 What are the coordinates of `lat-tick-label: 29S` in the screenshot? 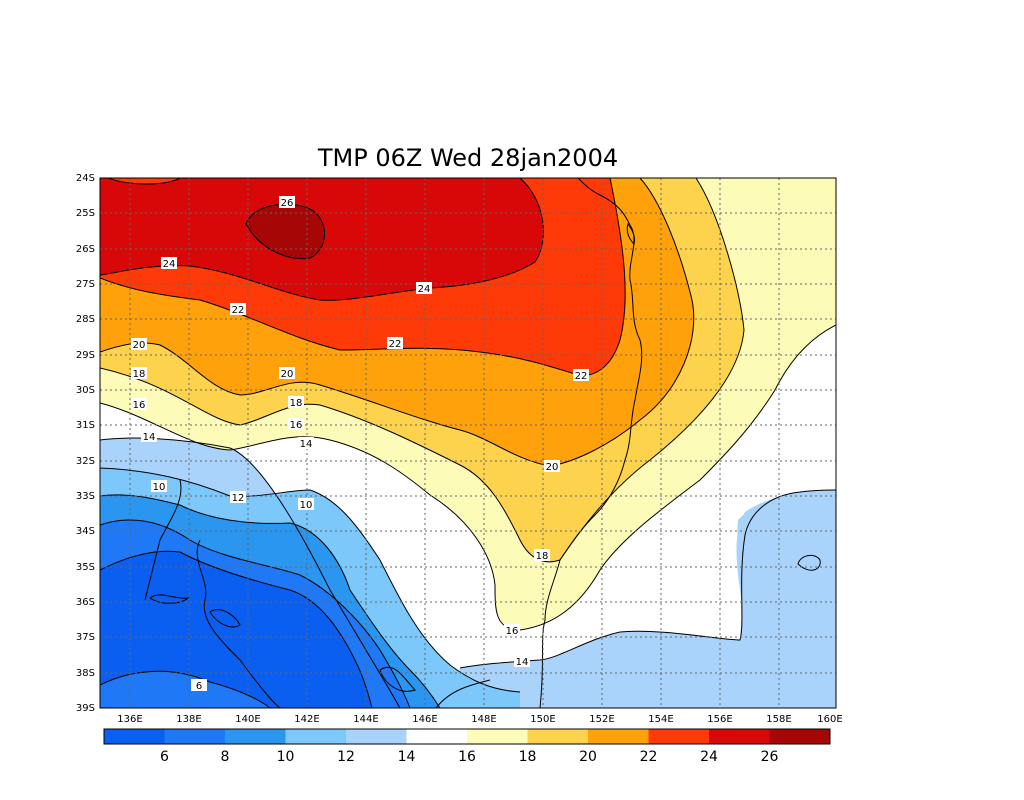 It's located at (85, 355).